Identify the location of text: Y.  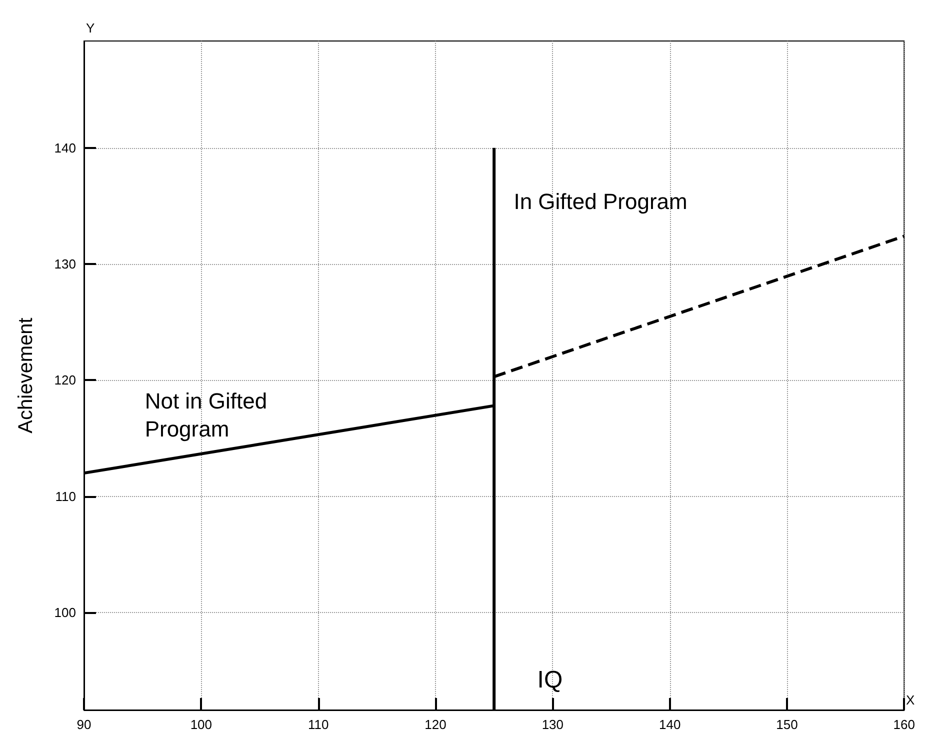
(90, 28).